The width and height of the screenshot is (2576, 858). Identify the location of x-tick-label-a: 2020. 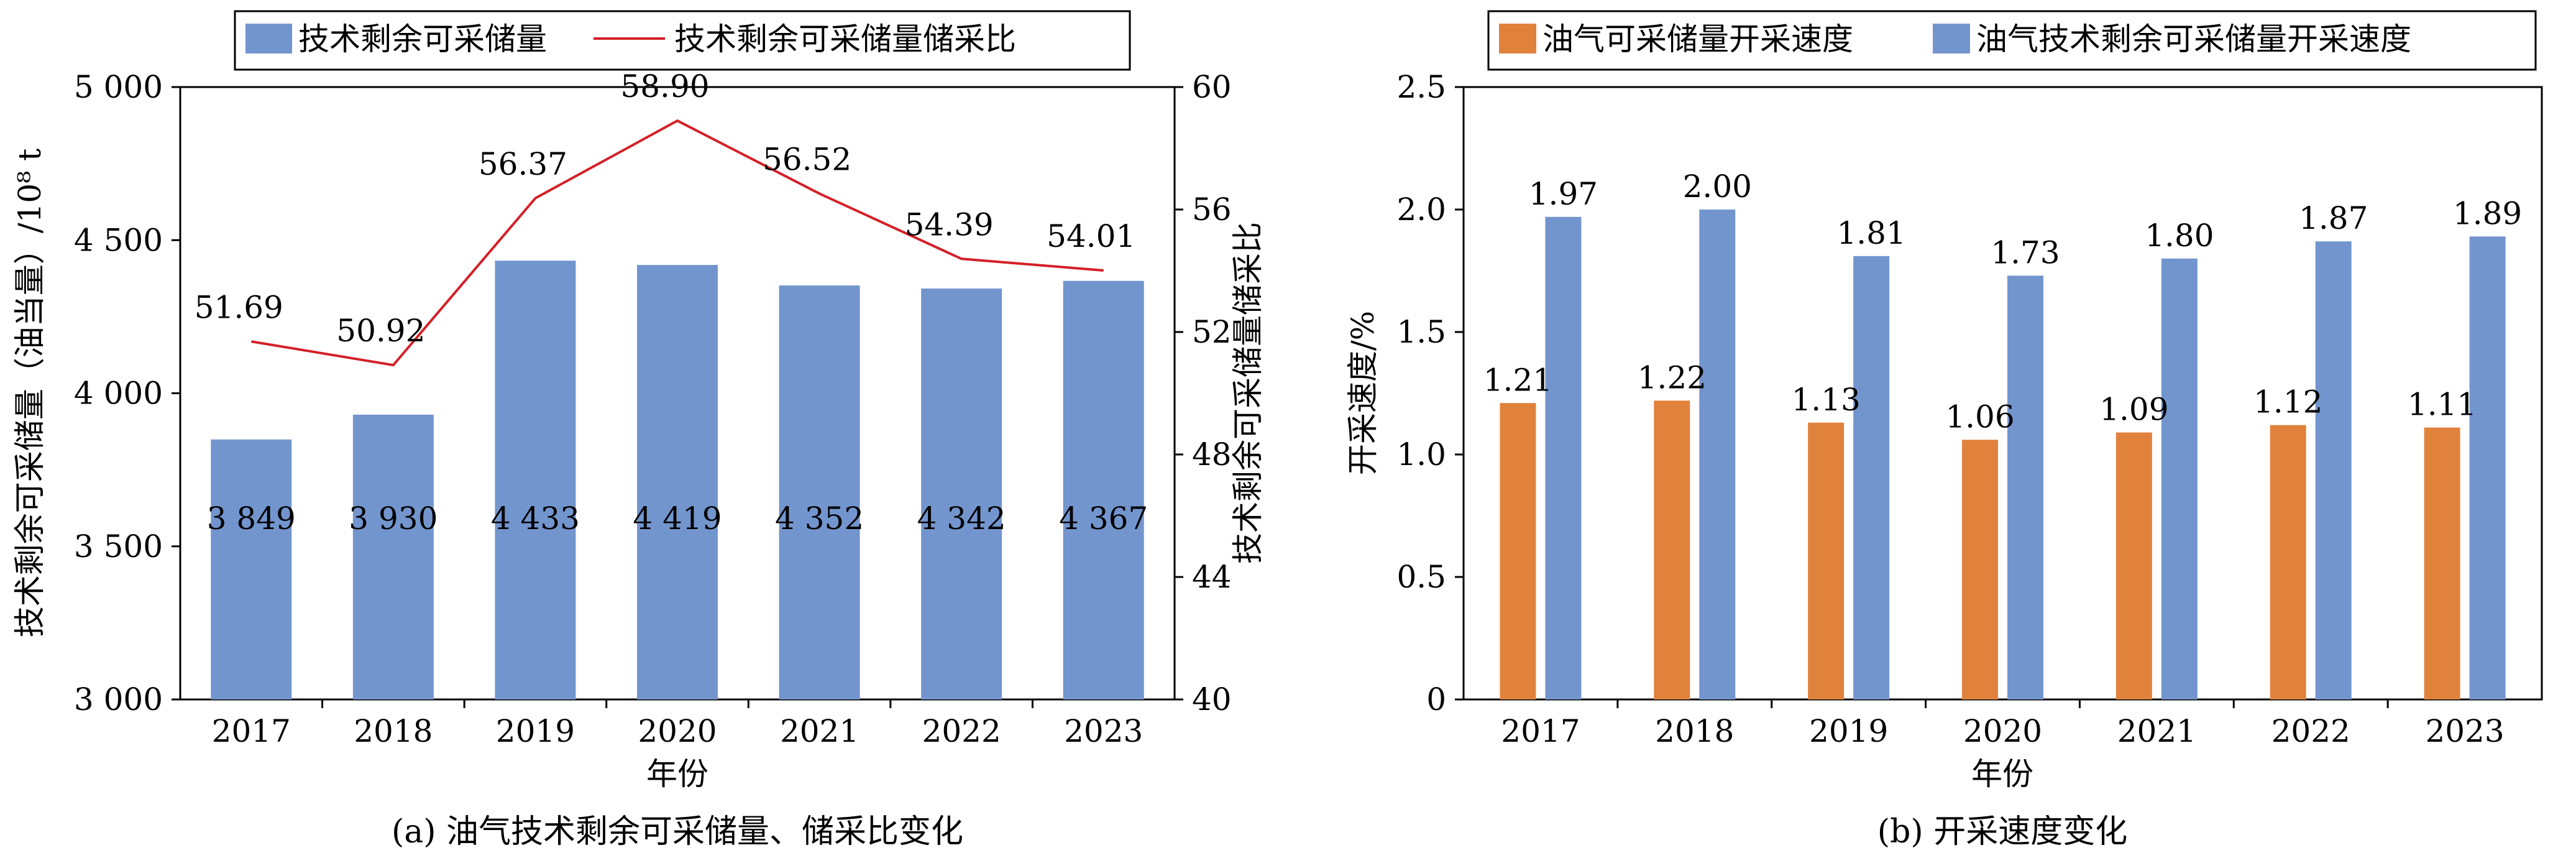
(677, 731).